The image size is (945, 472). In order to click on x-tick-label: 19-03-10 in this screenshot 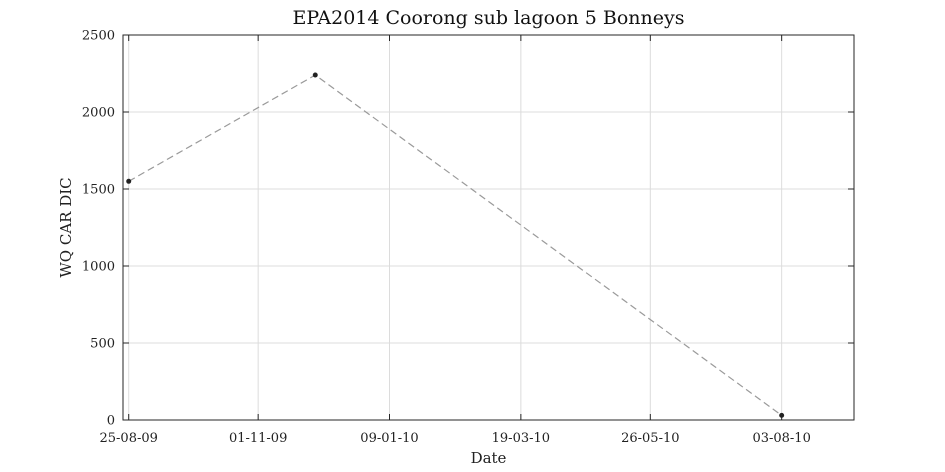, I will do `click(521, 438)`.